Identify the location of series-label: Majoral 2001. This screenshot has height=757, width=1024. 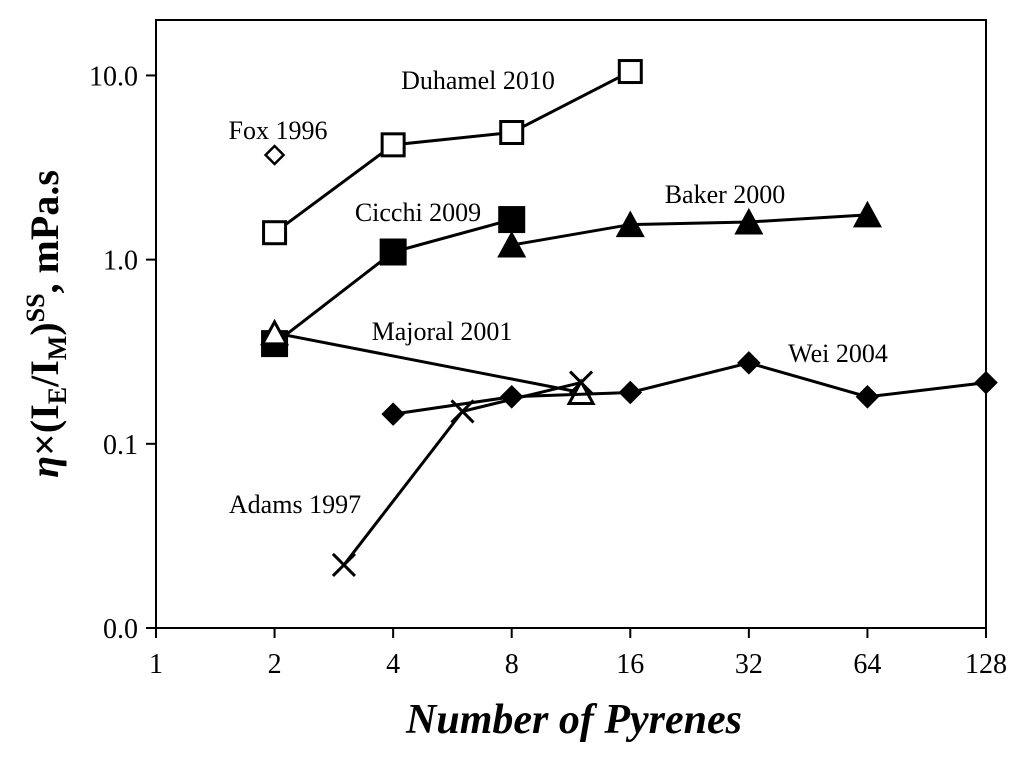
(442, 331).